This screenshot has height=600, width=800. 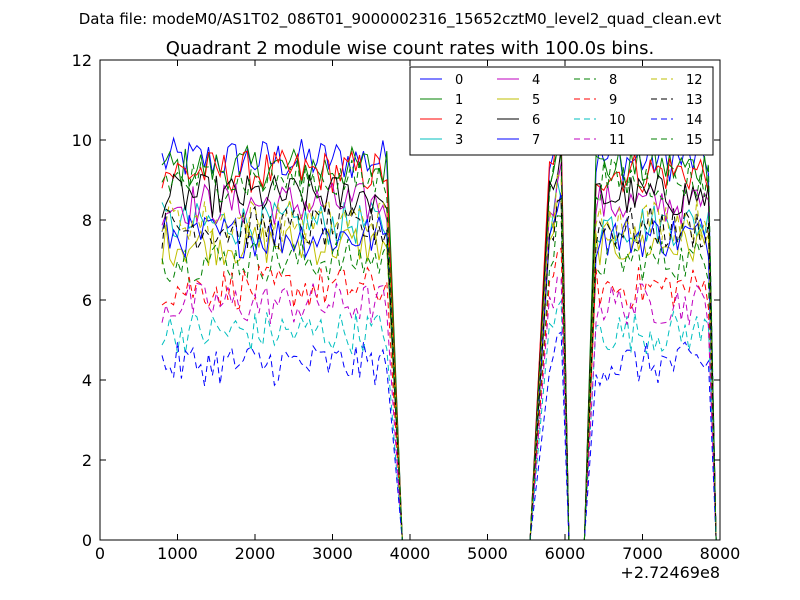 I want to click on x-tick-label: 8000, so click(x=720, y=553).